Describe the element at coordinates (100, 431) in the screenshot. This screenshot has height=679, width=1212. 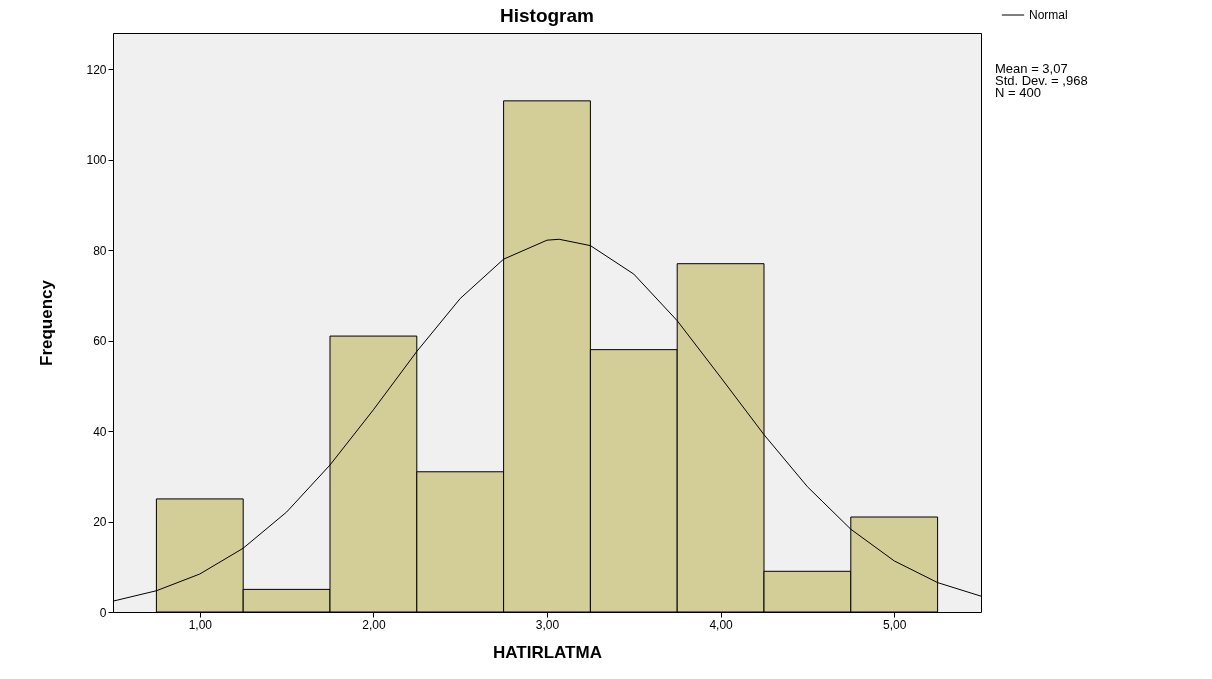
I see `y-tick-label: 40` at that location.